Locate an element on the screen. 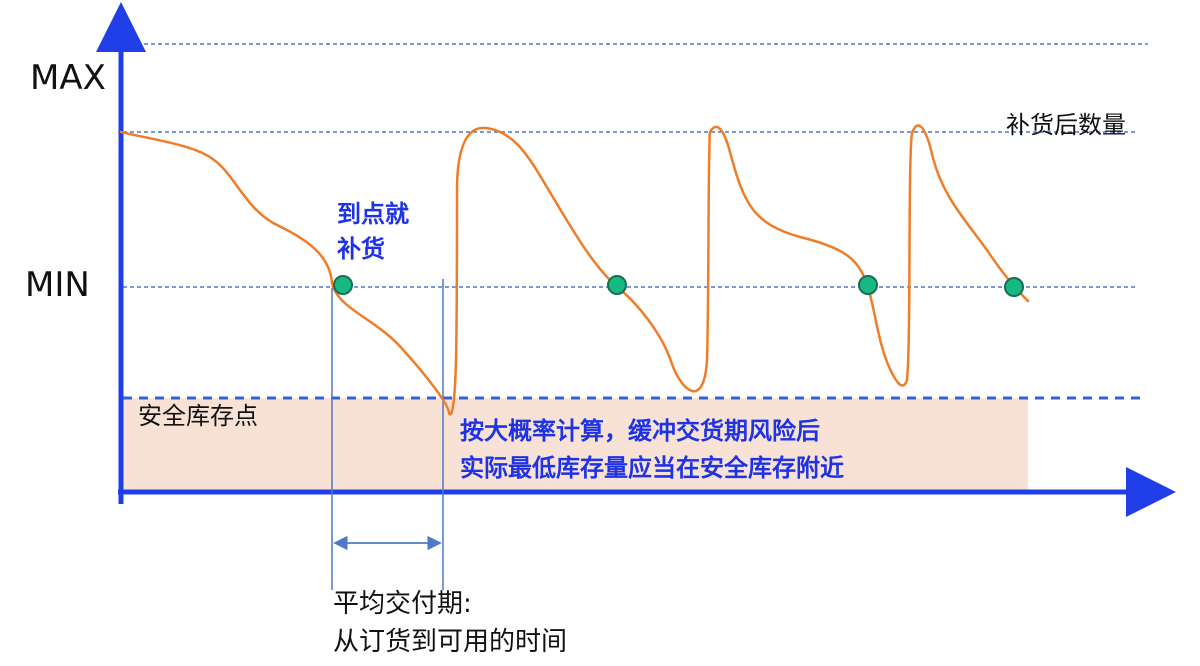 Image resolution: width=1200 pixels, height=666 pixels. replenished-quantity-label: 补货后数量 is located at coordinates (1066, 125).